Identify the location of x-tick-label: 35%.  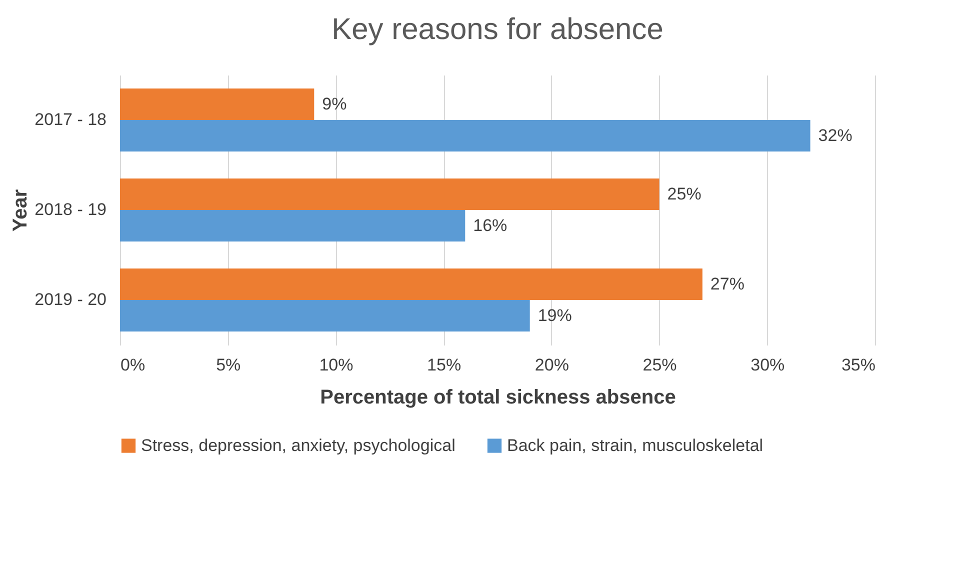
(858, 365).